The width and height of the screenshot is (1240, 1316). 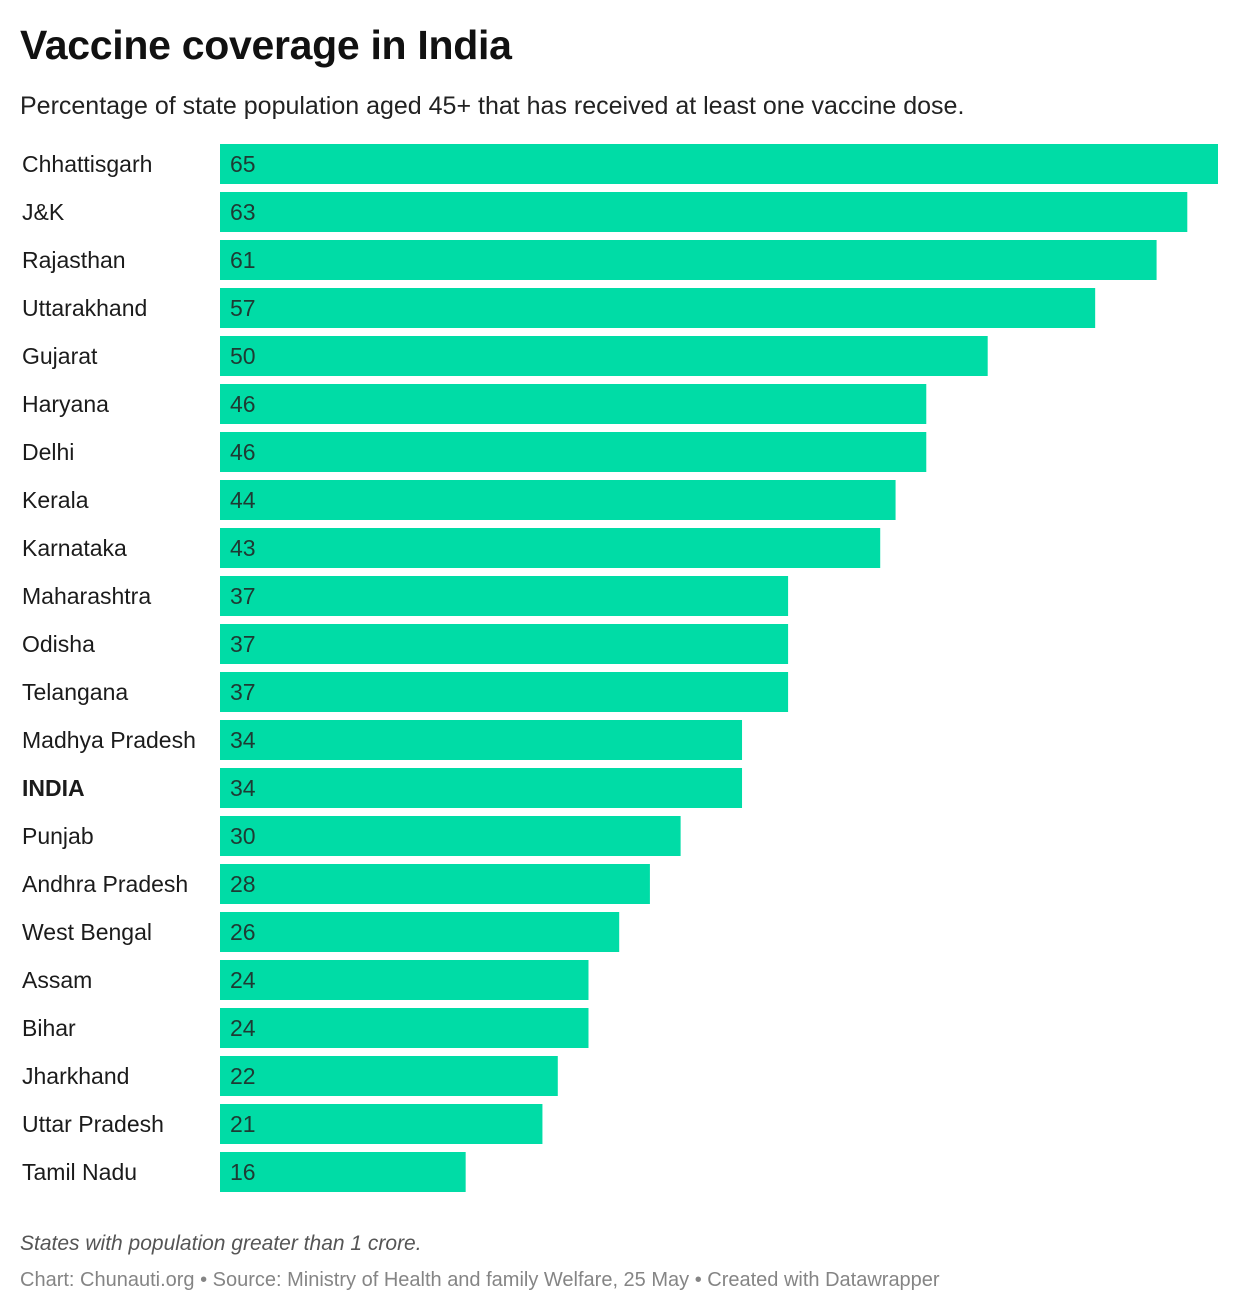 I want to click on category-label-west-bengal: West Bengal, so click(x=87, y=932).